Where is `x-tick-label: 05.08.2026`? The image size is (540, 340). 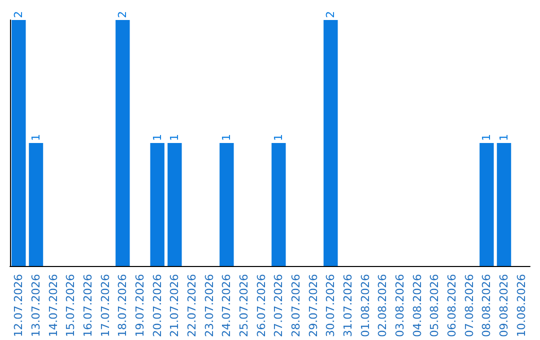 x-tick-label: 05.08.2026 is located at coordinates (435, 306).